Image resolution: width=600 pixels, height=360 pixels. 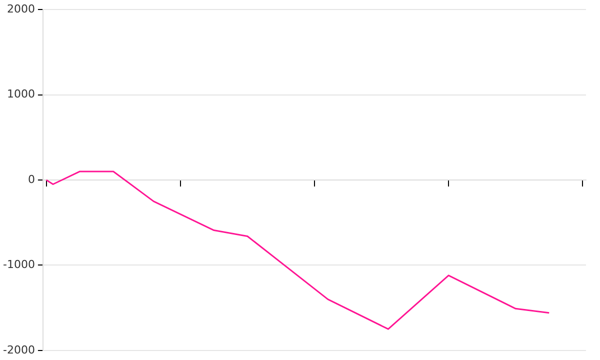 What do you see at coordinates (20, 94) in the screenshot?
I see `y-tick-label: 1000` at bounding box center [20, 94].